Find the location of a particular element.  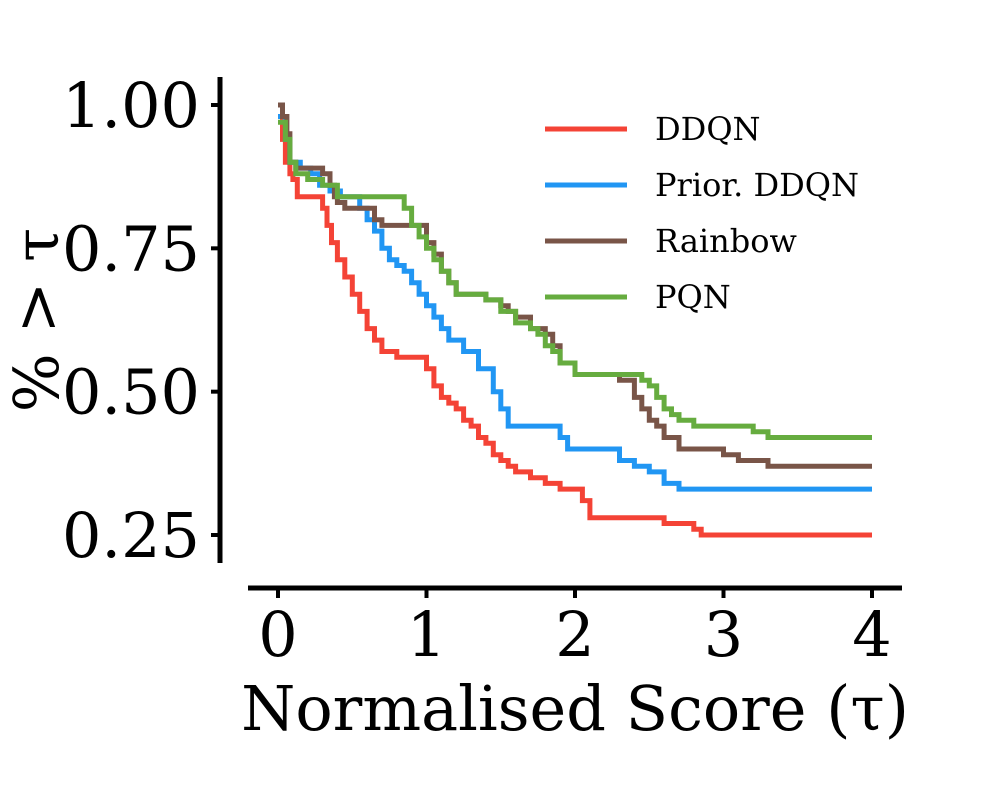

x-ticks: 0 1 2 3 4 is located at coordinates (575, 629).